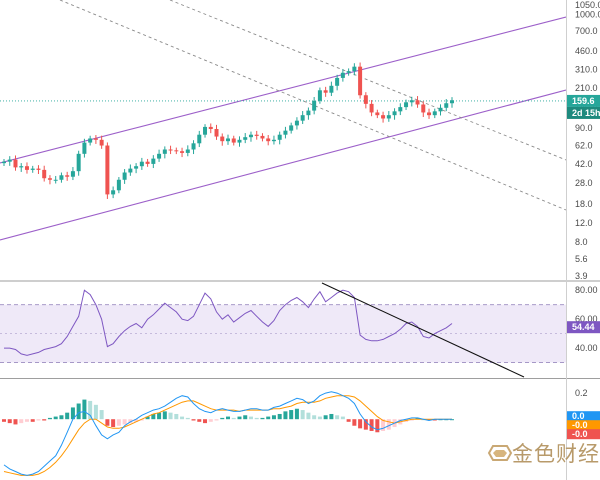 Image resolution: width=600 pixels, height=480 pixels. I want to click on rsi-line, so click(228, 322).